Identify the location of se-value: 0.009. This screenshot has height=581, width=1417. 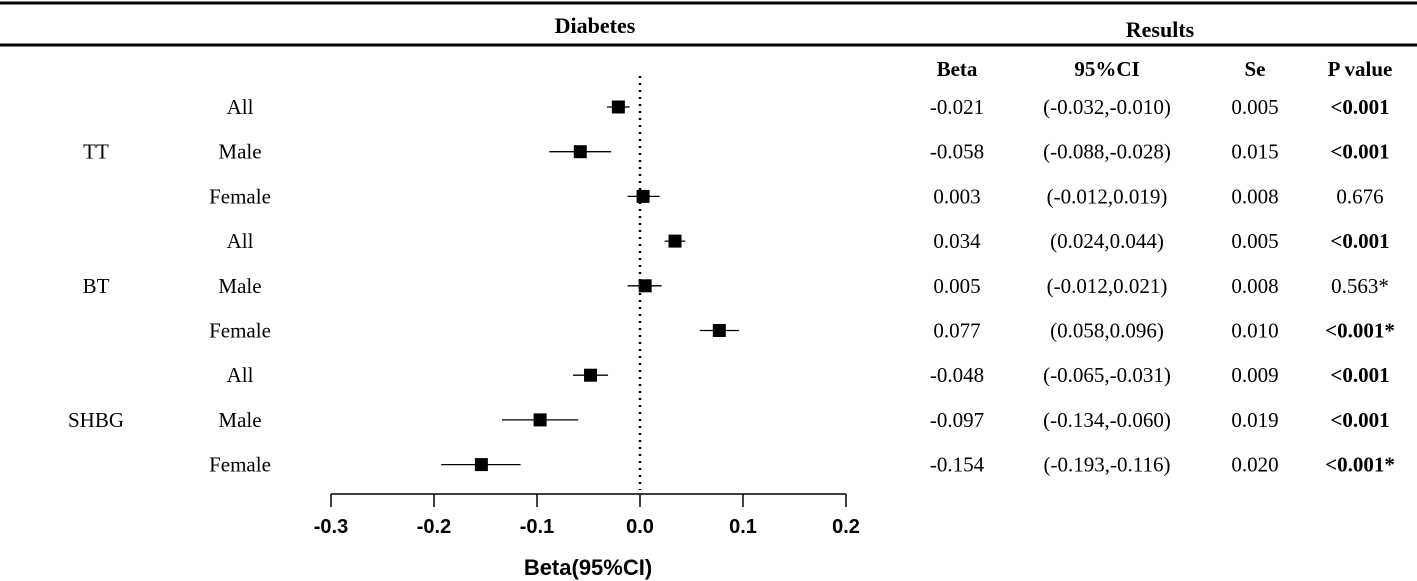
(1254, 375).